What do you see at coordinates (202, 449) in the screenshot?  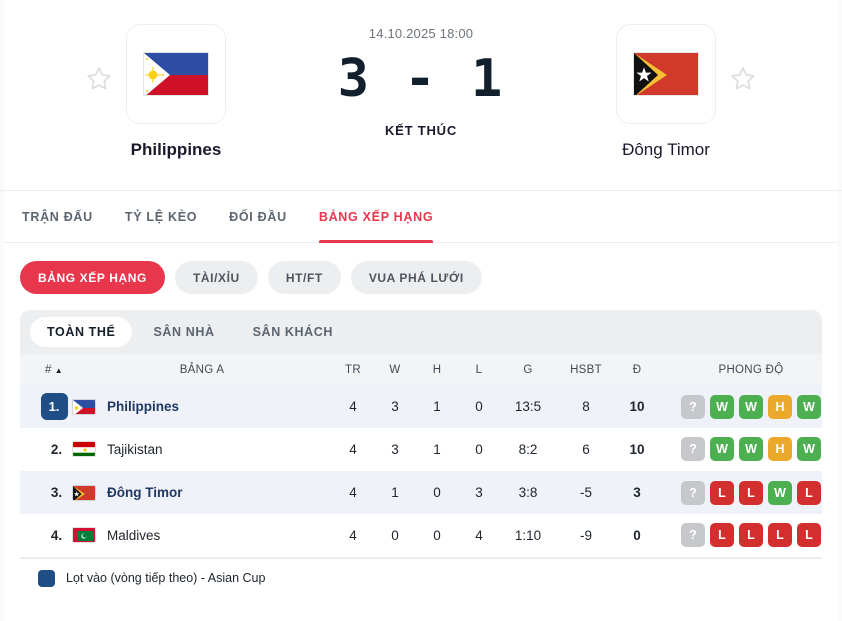 I see `row-team-cell: Tajikistan` at bounding box center [202, 449].